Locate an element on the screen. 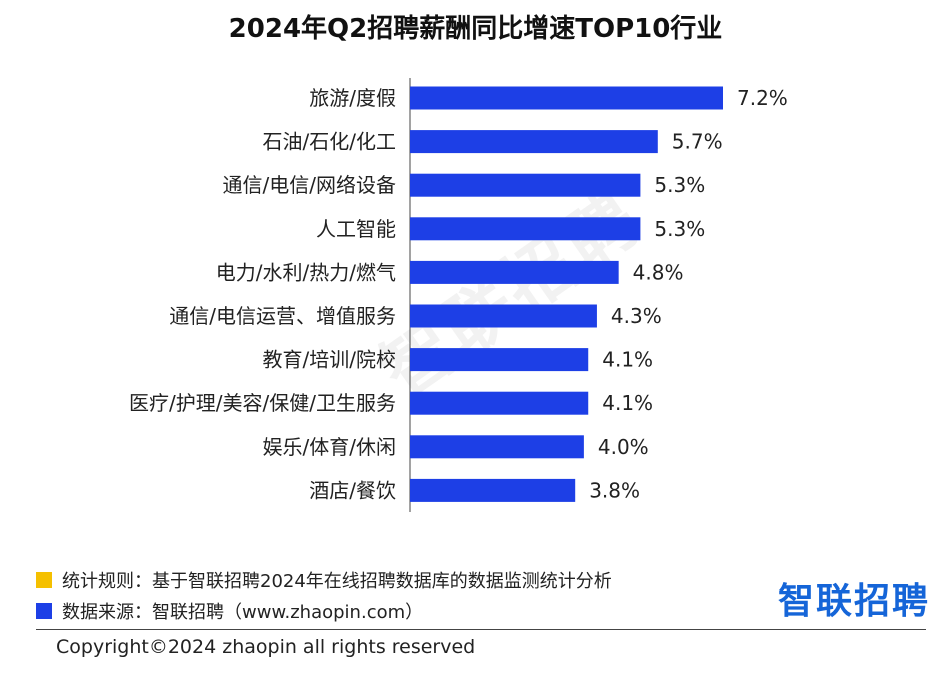 Image resolution: width=951 pixels, height=674 pixels. source-text: 数据来源：智联招聘（www.zhaopin.com） is located at coordinates (243, 612).